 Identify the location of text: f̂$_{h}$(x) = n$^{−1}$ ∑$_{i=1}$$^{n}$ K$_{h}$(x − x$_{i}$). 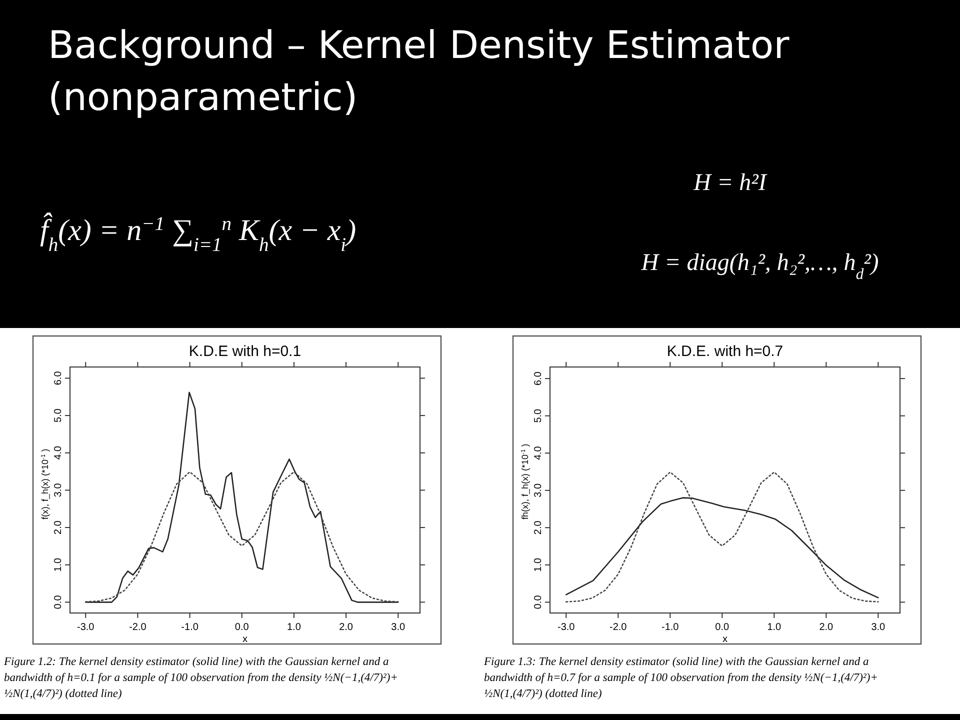
(198, 235).